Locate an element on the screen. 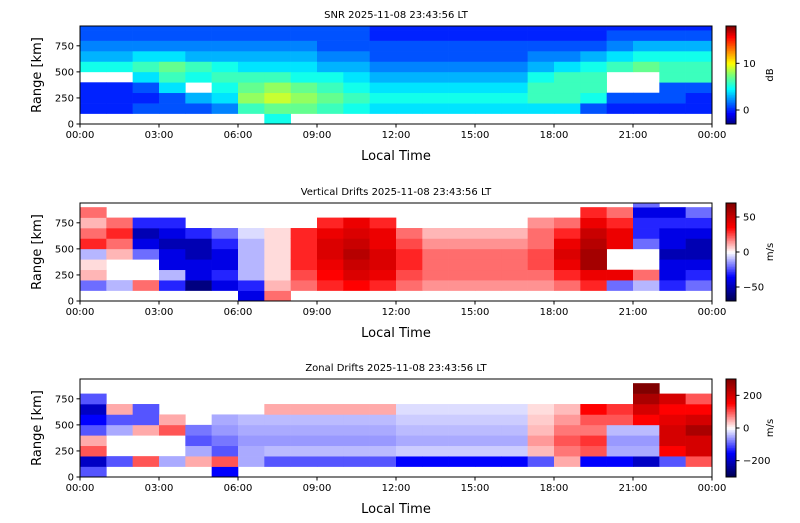 Image resolution: width=800 pixels, height=523 pixels. x-tick-label: 15:00 is located at coordinates (475, 488).